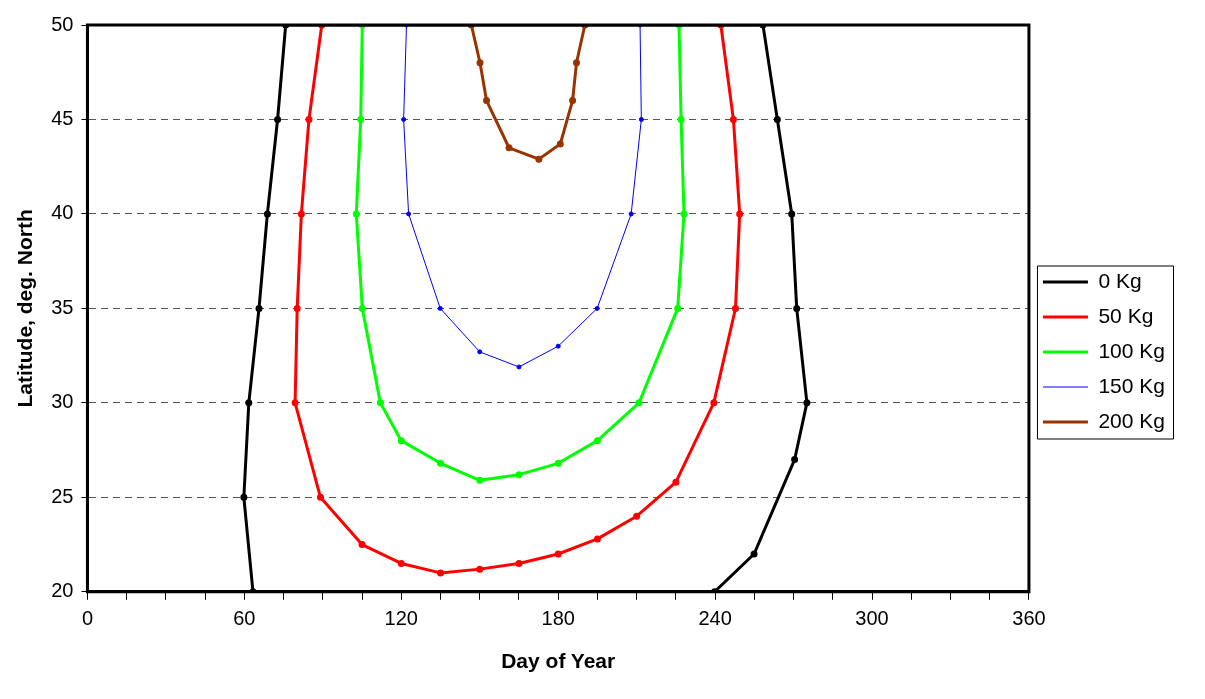 This screenshot has height=699, width=1205. What do you see at coordinates (62, 23) in the screenshot?
I see `y-tick-label: 50` at bounding box center [62, 23].